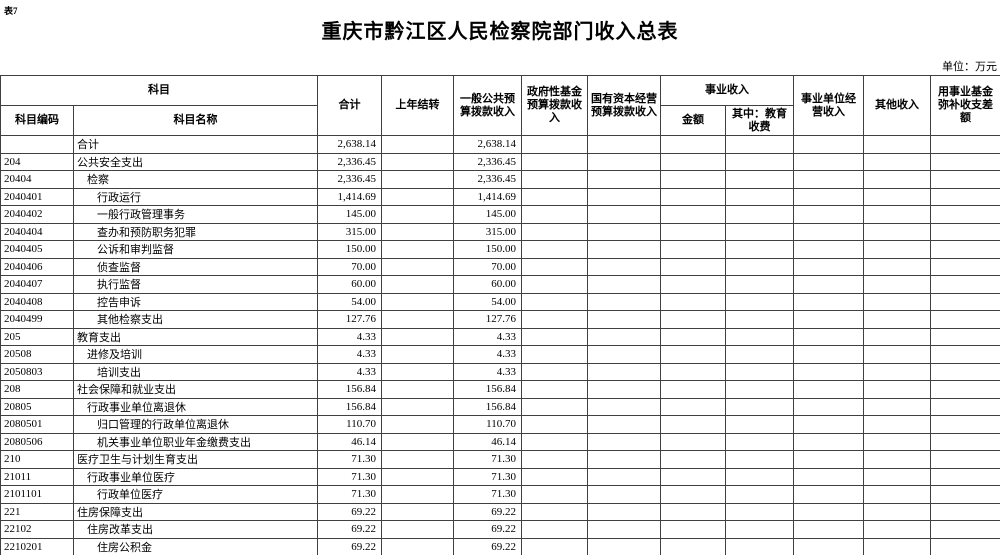  Describe the element at coordinates (500, 546) in the screenshot. I see `table-row: 2210201 住房公积金 69.22 69.22` at that location.